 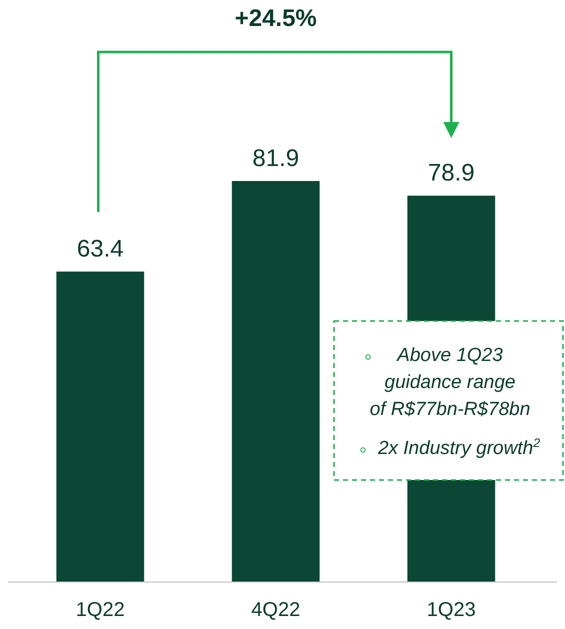 I want to click on annotation: Above 1Q23 guidance range of R$77bn-R$78bn, so click(x=450, y=382).